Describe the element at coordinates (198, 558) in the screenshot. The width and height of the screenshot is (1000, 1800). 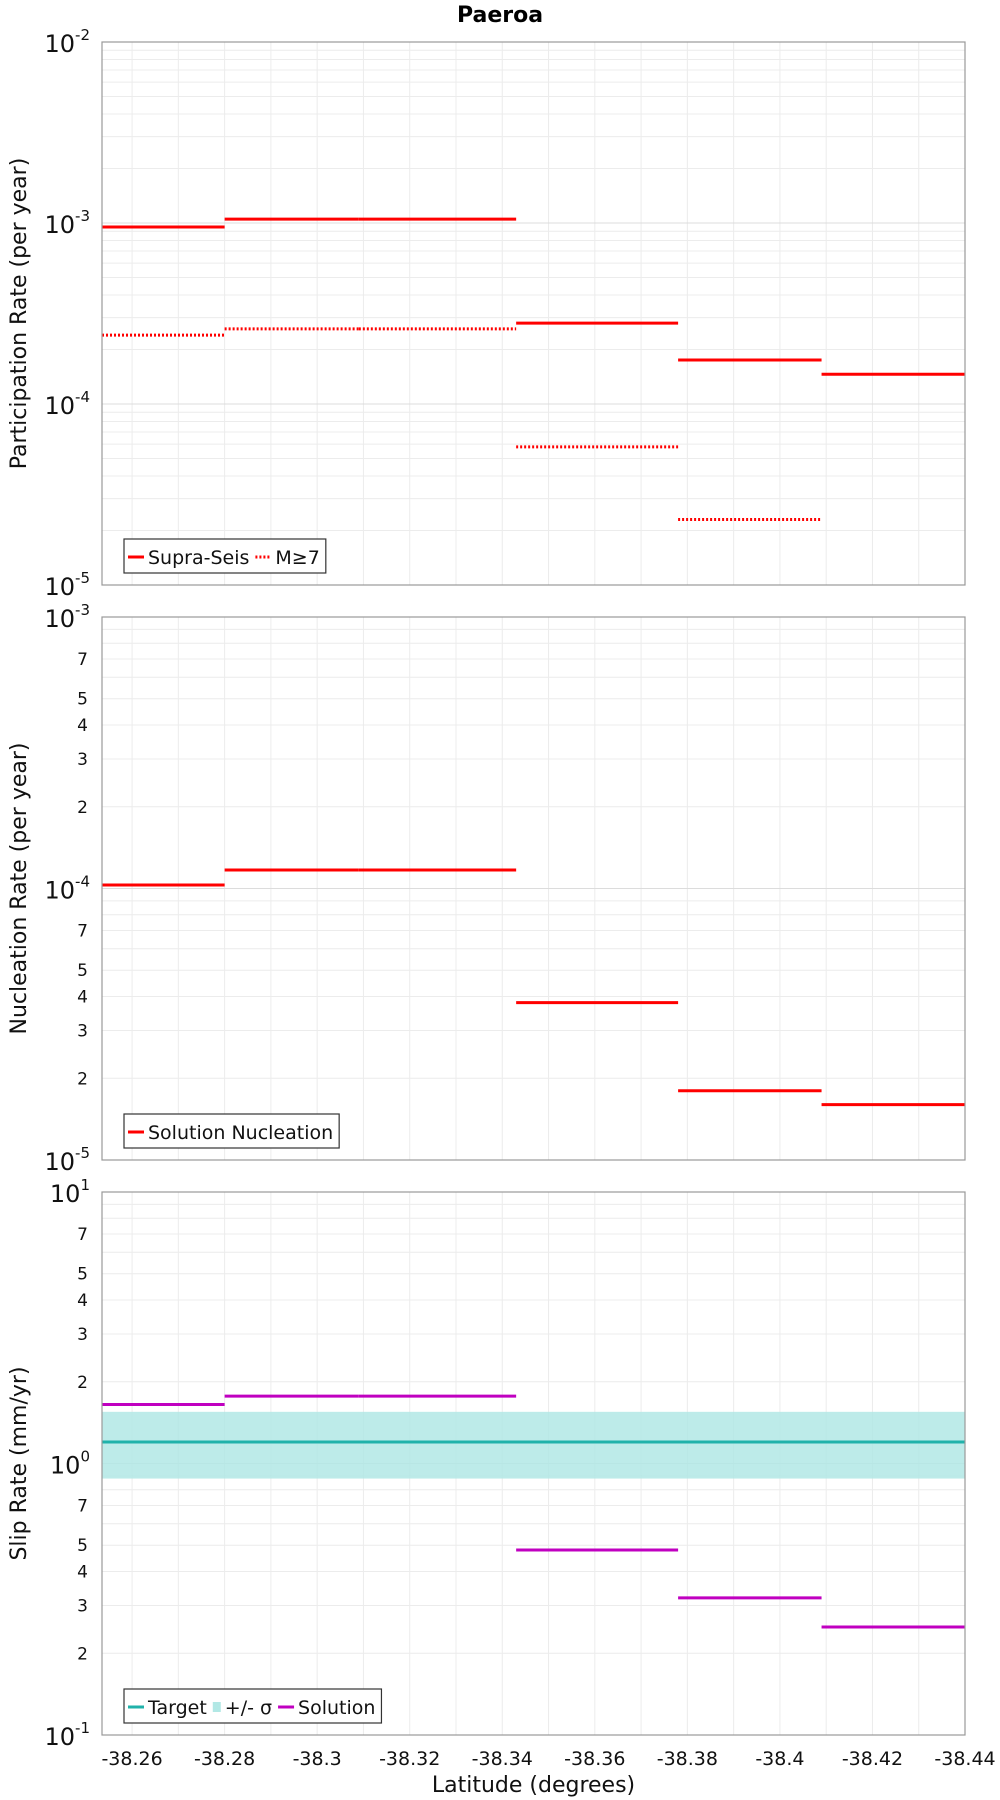
I see `legend-label: Supra-Seis` at that location.